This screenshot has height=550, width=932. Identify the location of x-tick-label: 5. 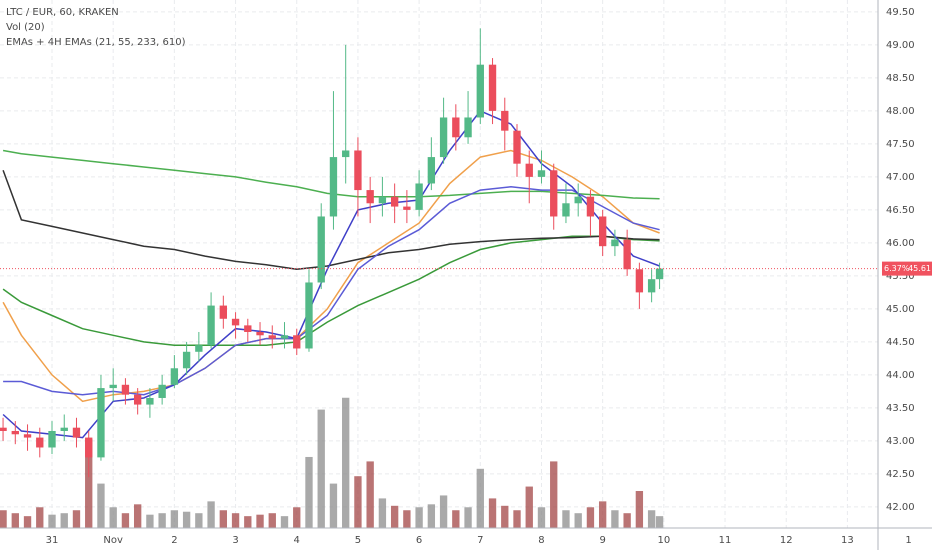
(358, 540).